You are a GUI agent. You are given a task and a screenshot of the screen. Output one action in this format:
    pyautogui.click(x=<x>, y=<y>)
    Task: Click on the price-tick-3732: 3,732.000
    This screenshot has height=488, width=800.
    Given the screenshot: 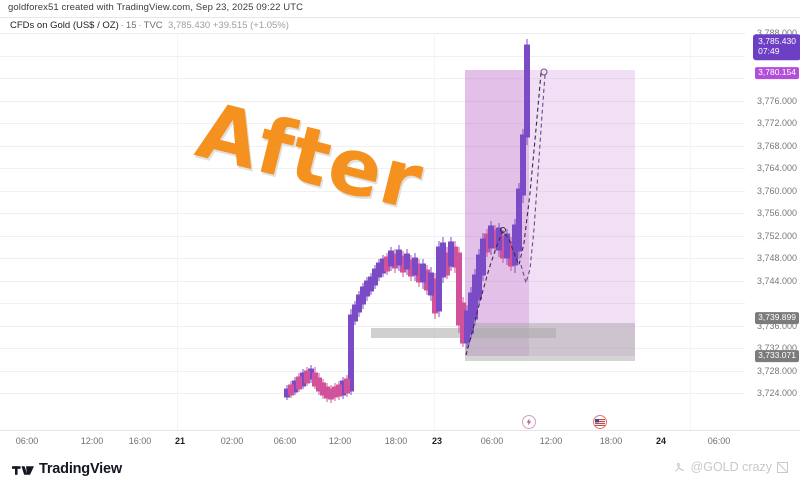 What is the action you would take?
    pyautogui.click(x=776, y=348)
    